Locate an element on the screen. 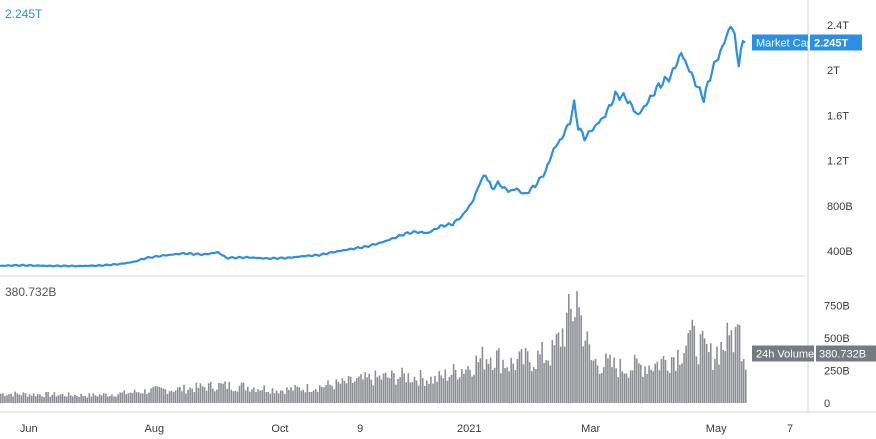 This screenshot has width=876, height=439. x-tick-label: Aug is located at coordinates (155, 429).